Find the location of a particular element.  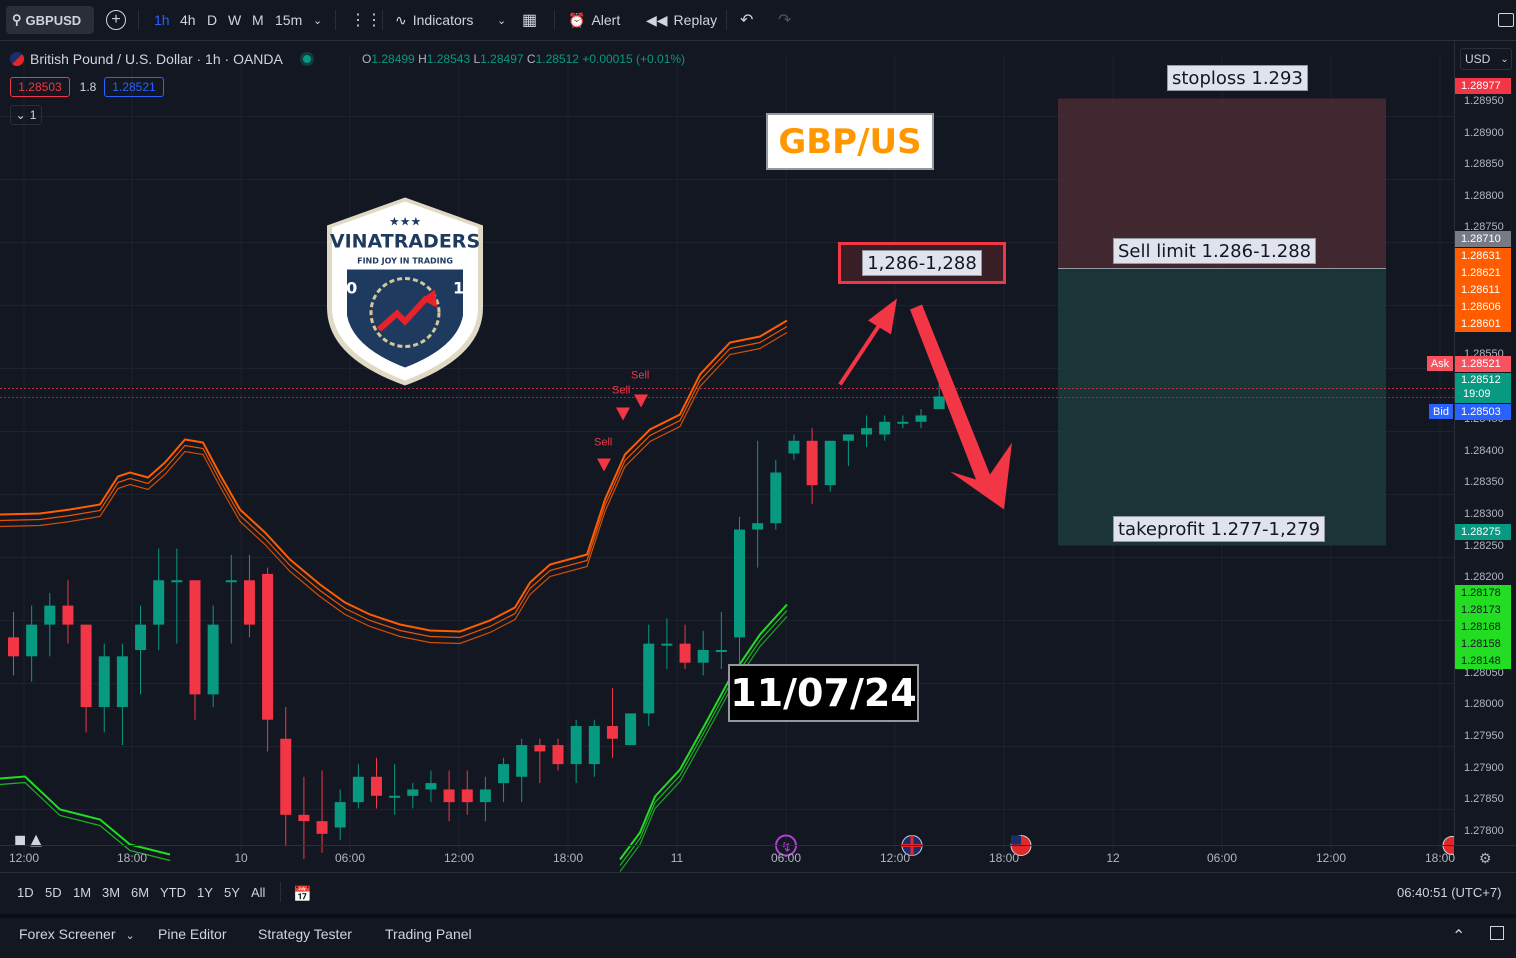

sell-price-button: 1.28503 is located at coordinates (40, 87).